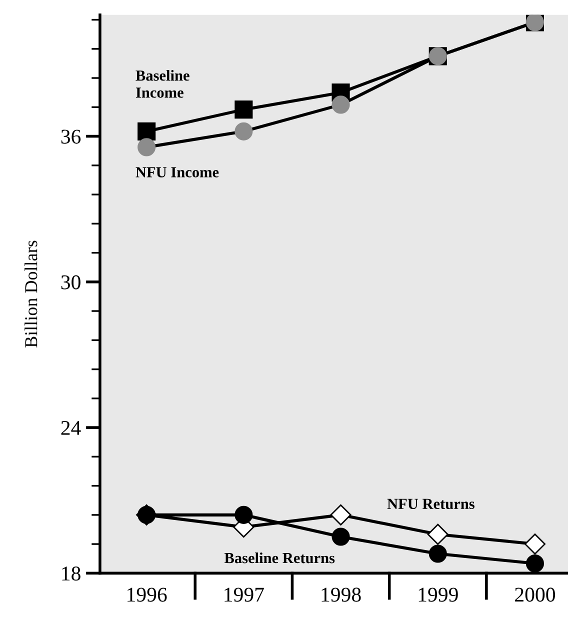 The image size is (568, 621). What do you see at coordinates (430, 504) in the screenshot?
I see `series-label: NFU Returns` at bounding box center [430, 504].